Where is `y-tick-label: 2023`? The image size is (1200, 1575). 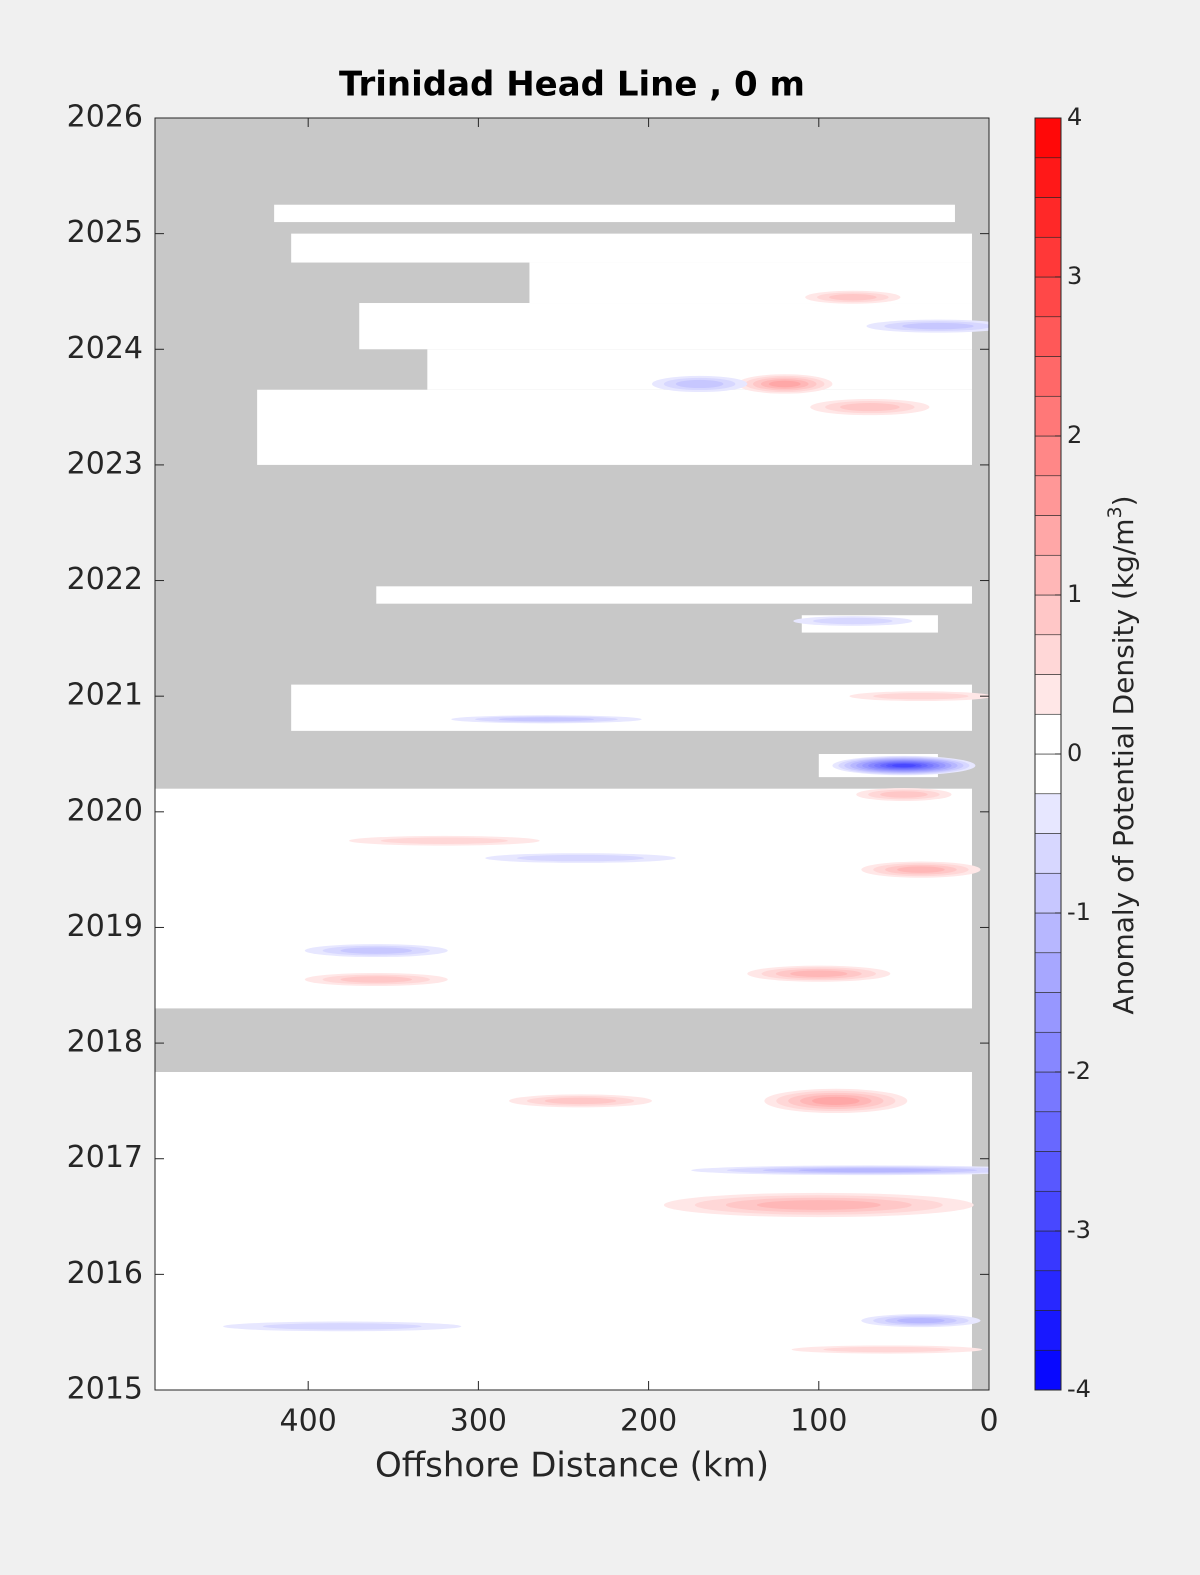
y-tick-label: 2023 is located at coordinates (105, 463).